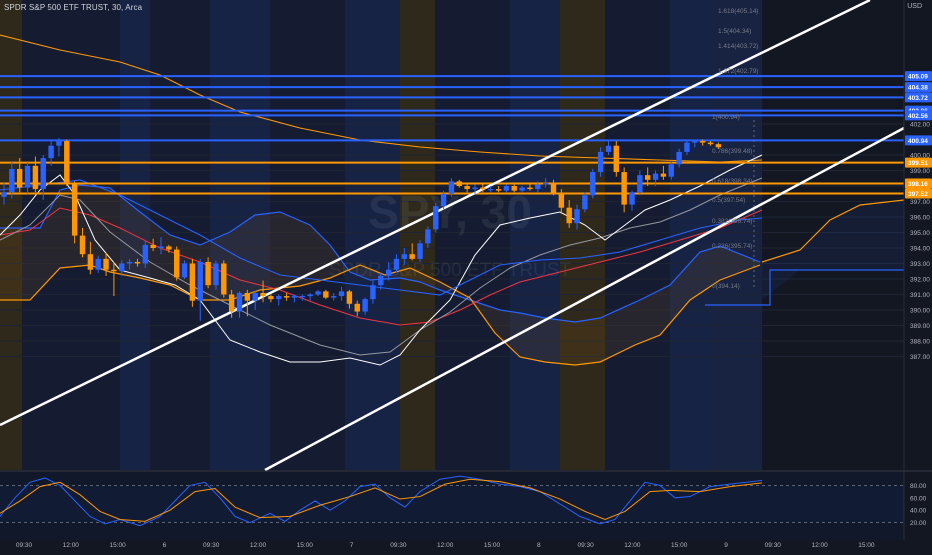  Describe the element at coordinates (918, 498) in the screenshot. I see `oscillator-tick: 60.00` at that location.